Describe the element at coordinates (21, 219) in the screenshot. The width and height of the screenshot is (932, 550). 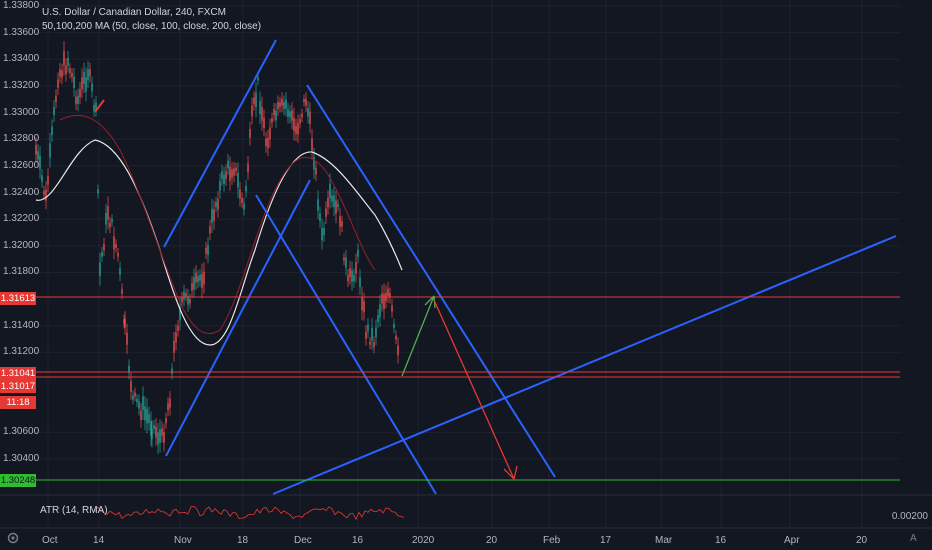
I see `price-tick-label: 1.32200` at that location.